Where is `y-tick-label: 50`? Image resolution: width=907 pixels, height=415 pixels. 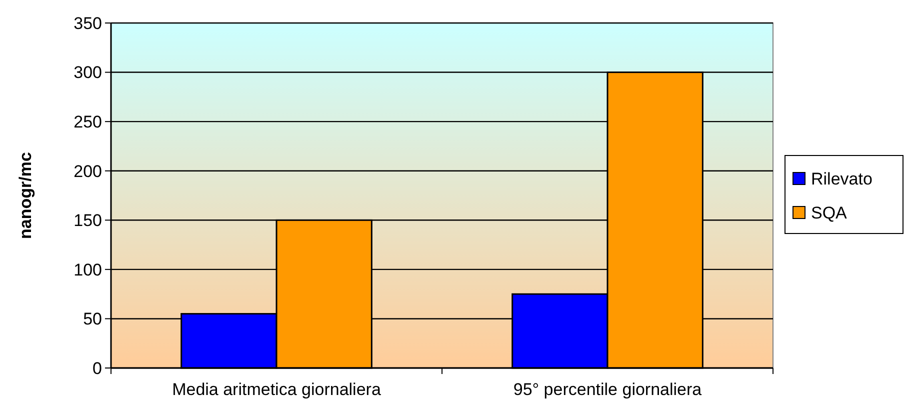
y-tick-label: 50 is located at coordinates (92, 319).